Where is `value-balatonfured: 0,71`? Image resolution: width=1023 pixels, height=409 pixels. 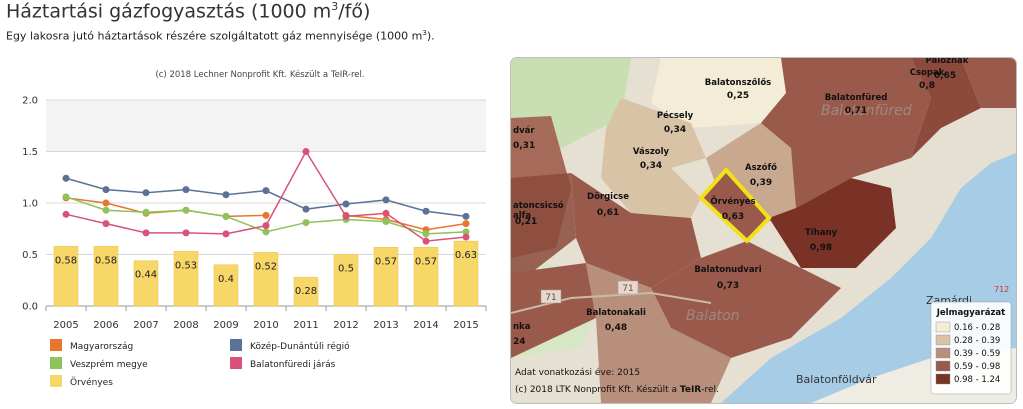 value-balatonfured: 0,71 is located at coordinates (856, 111).